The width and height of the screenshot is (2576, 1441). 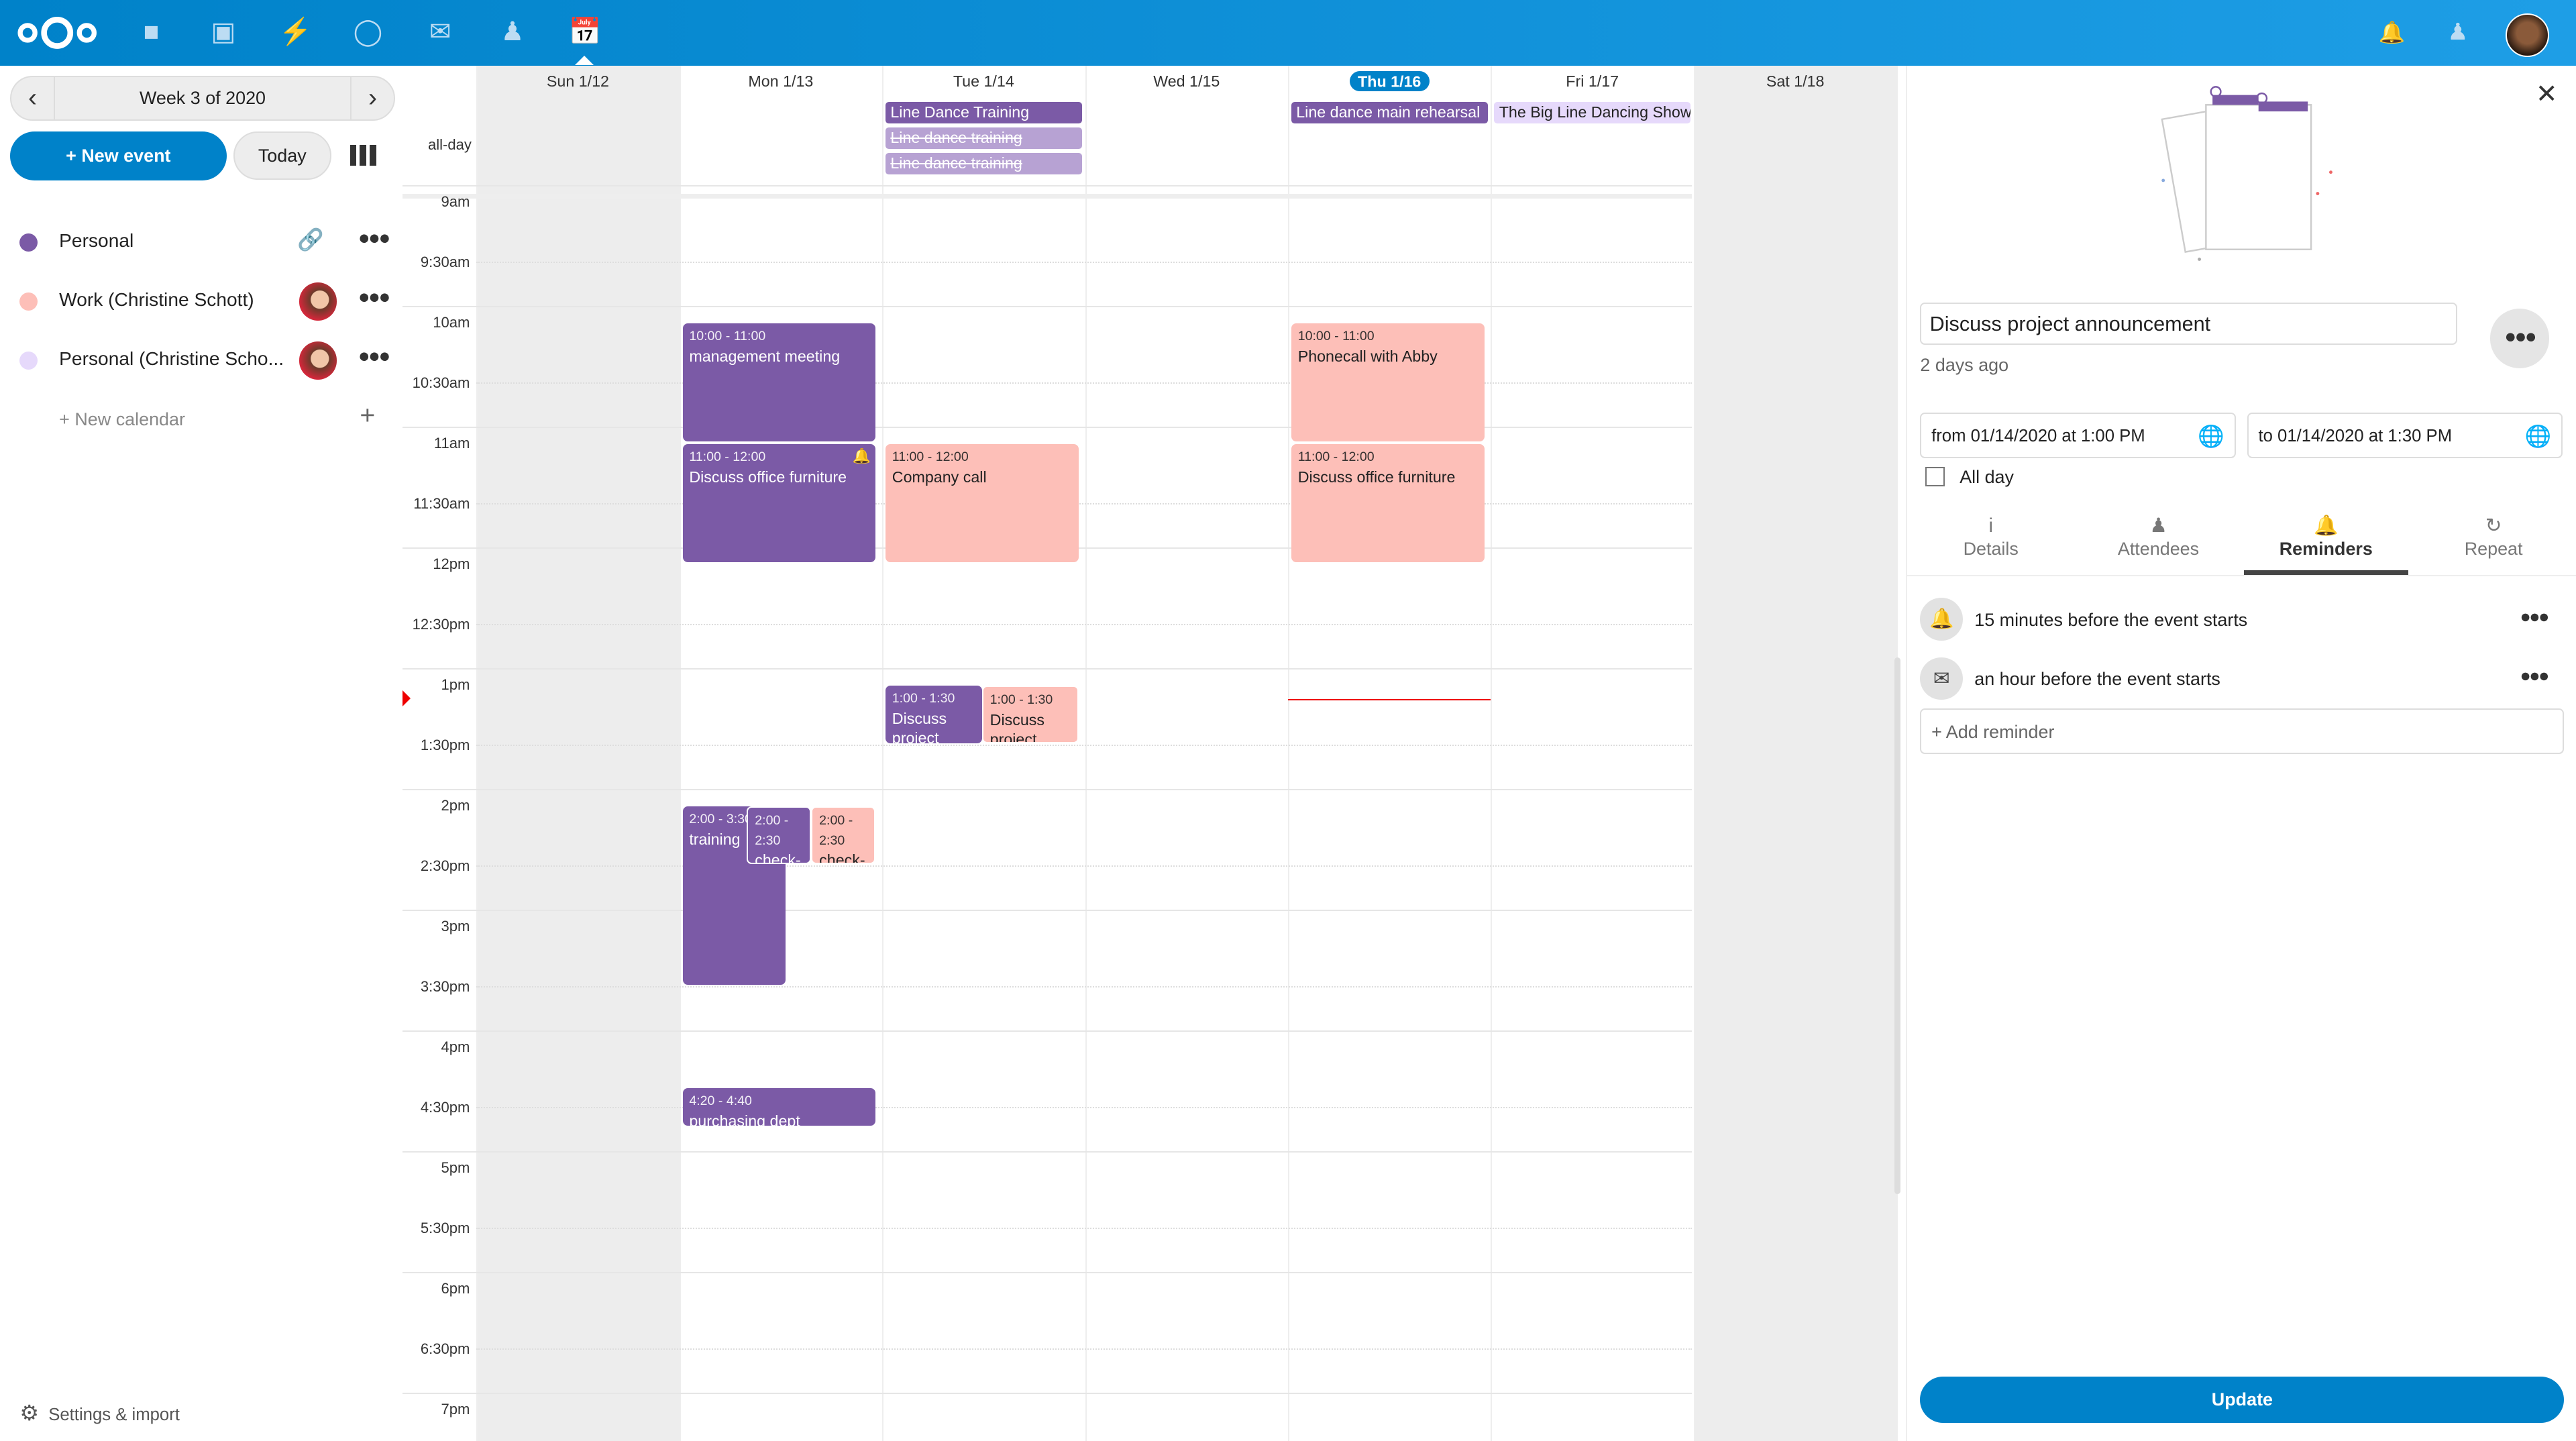 I want to click on link-icon: 🔗, so click(x=310, y=239).